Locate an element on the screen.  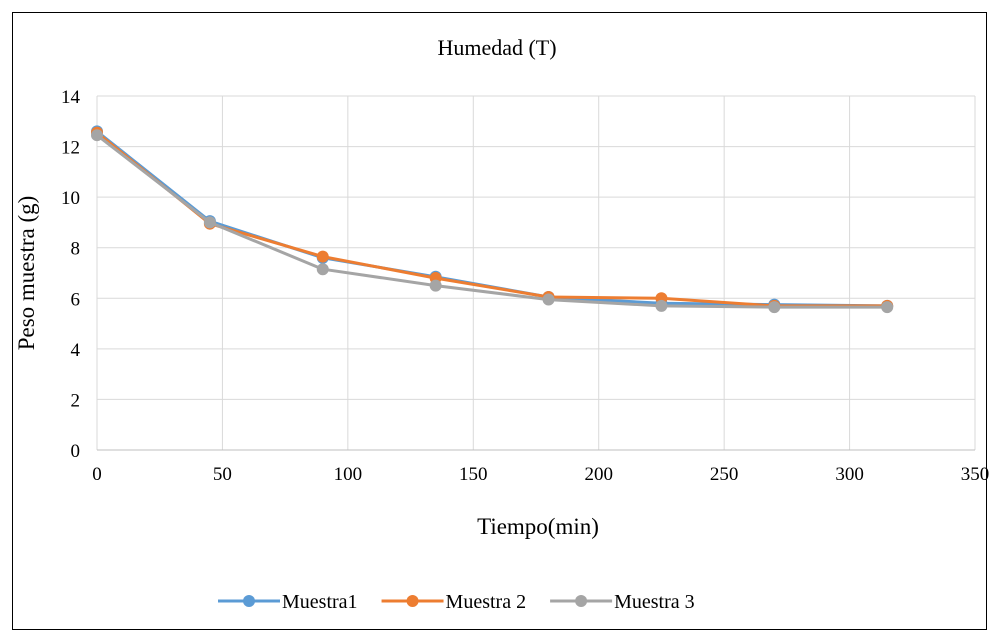
y-tick-label: 14 is located at coordinates (71, 97).